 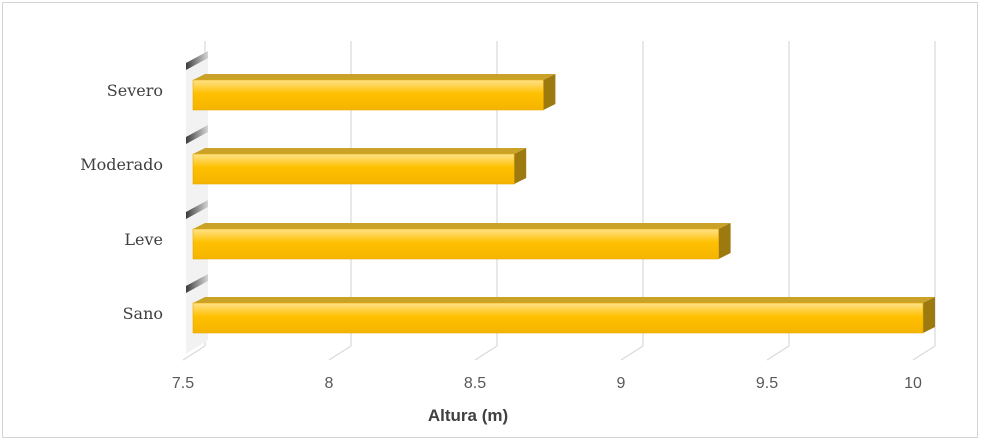 I want to click on bar-severo, so click(x=368, y=95).